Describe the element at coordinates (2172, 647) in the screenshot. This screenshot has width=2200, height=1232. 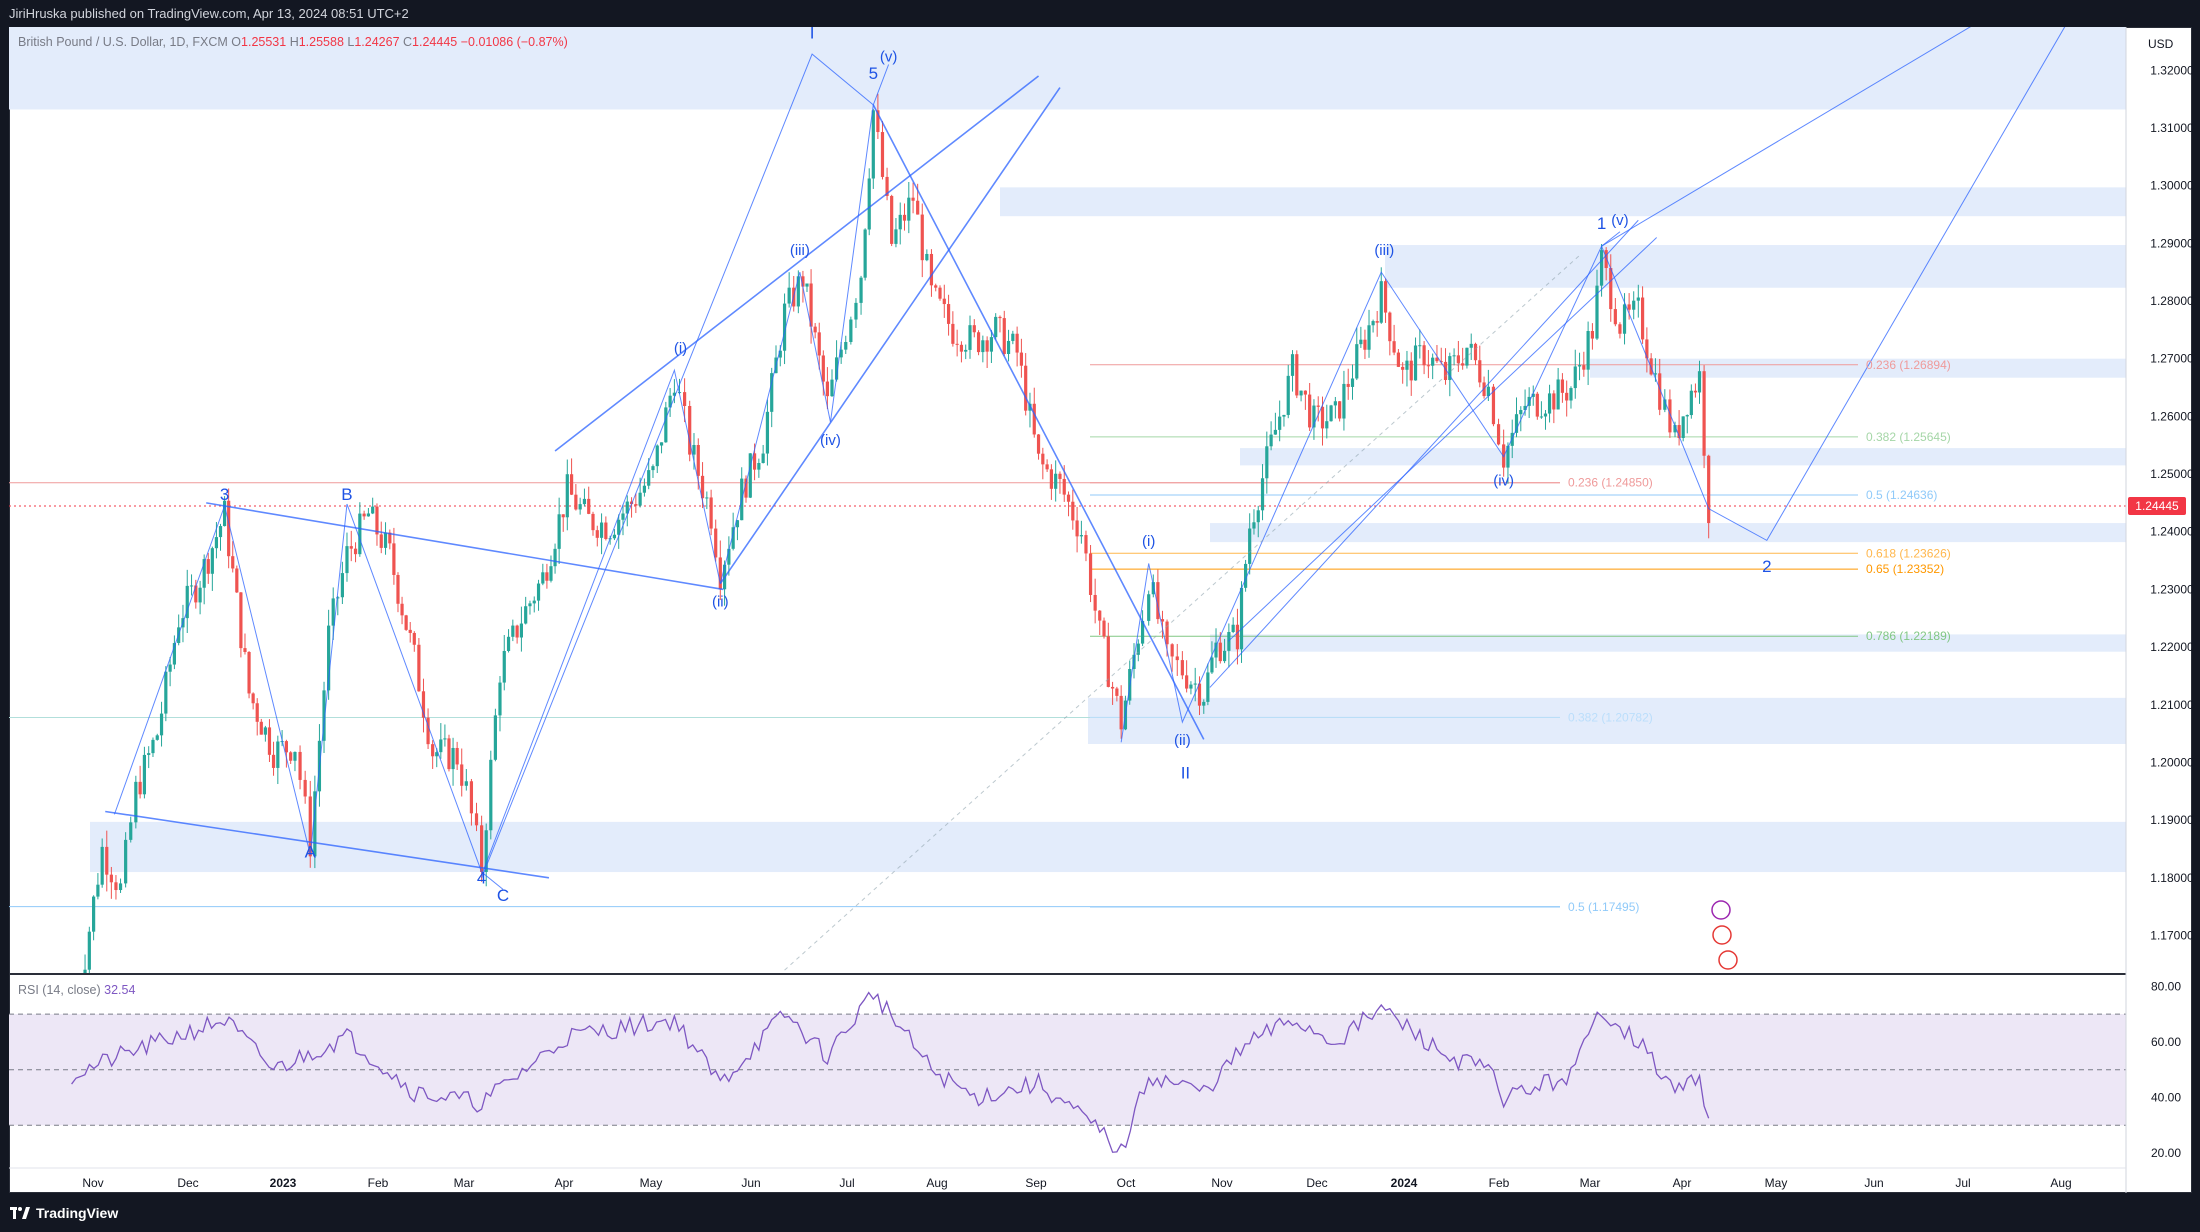
I see `price-tick: 1.22000` at that location.